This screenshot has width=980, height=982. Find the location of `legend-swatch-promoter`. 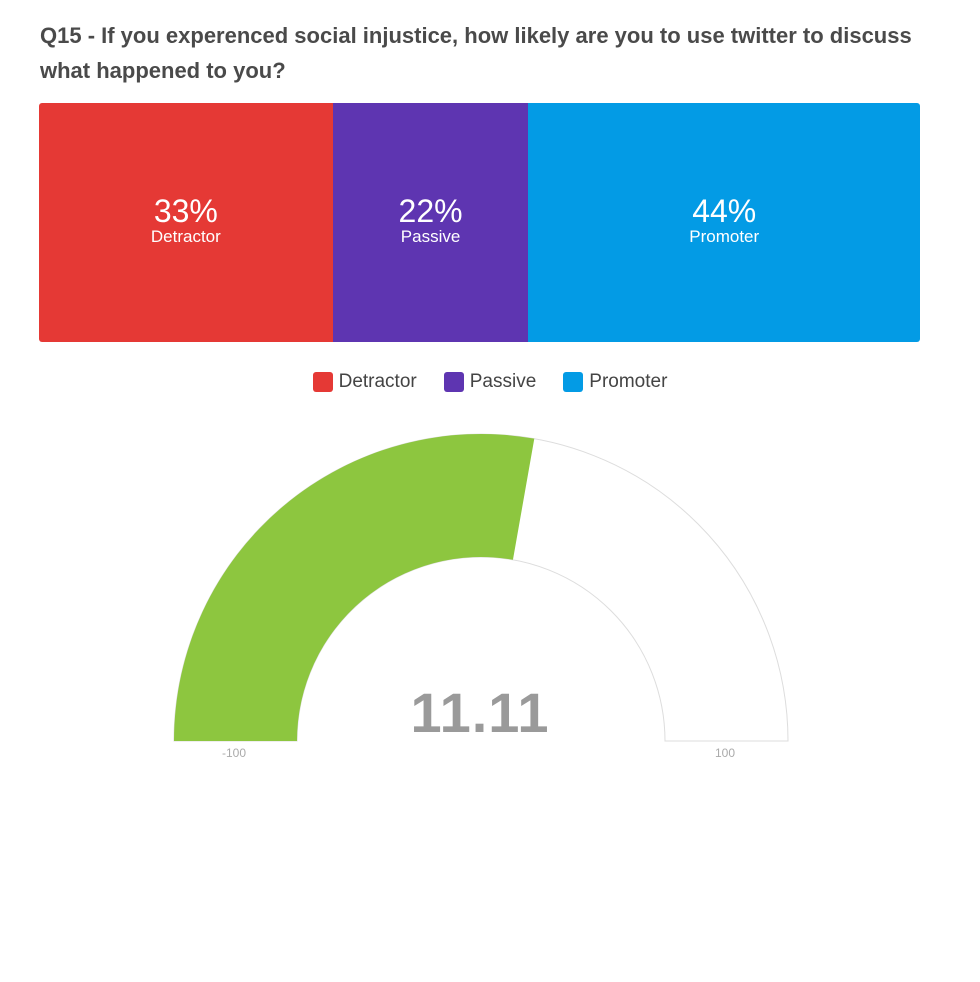

legend-swatch-promoter is located at coordinates (573, 382).